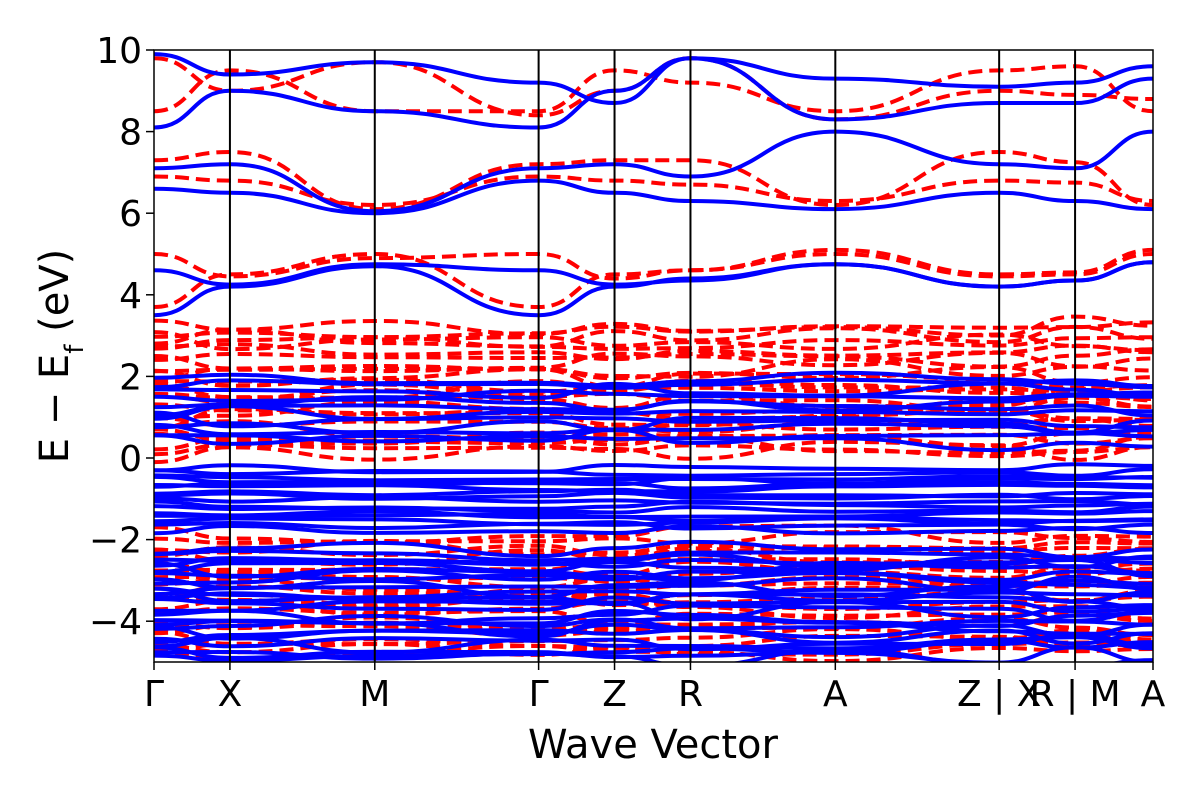  Describe the element at coordinates (999, 694) in the screenshot. I see `x-tick-label: Z | X` at that location.